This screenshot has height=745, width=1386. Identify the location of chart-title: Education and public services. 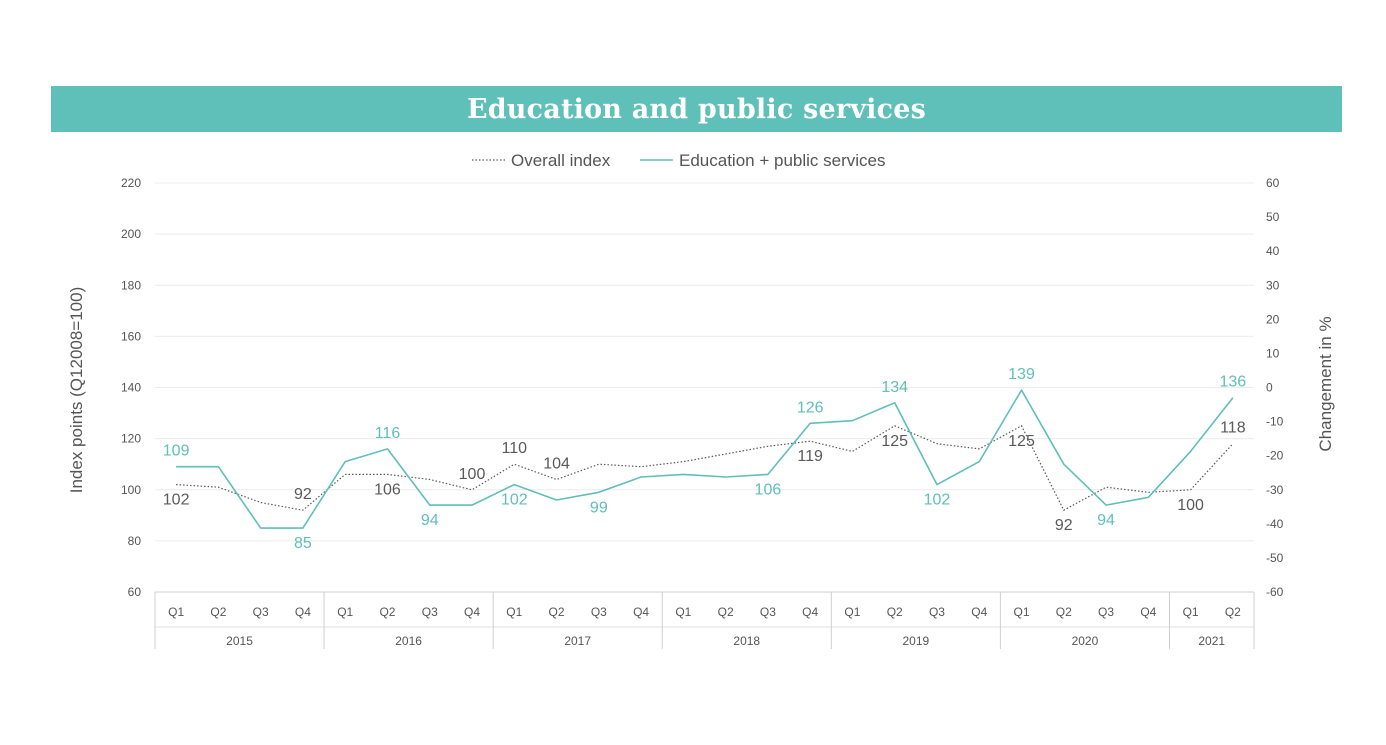
(696, 109).